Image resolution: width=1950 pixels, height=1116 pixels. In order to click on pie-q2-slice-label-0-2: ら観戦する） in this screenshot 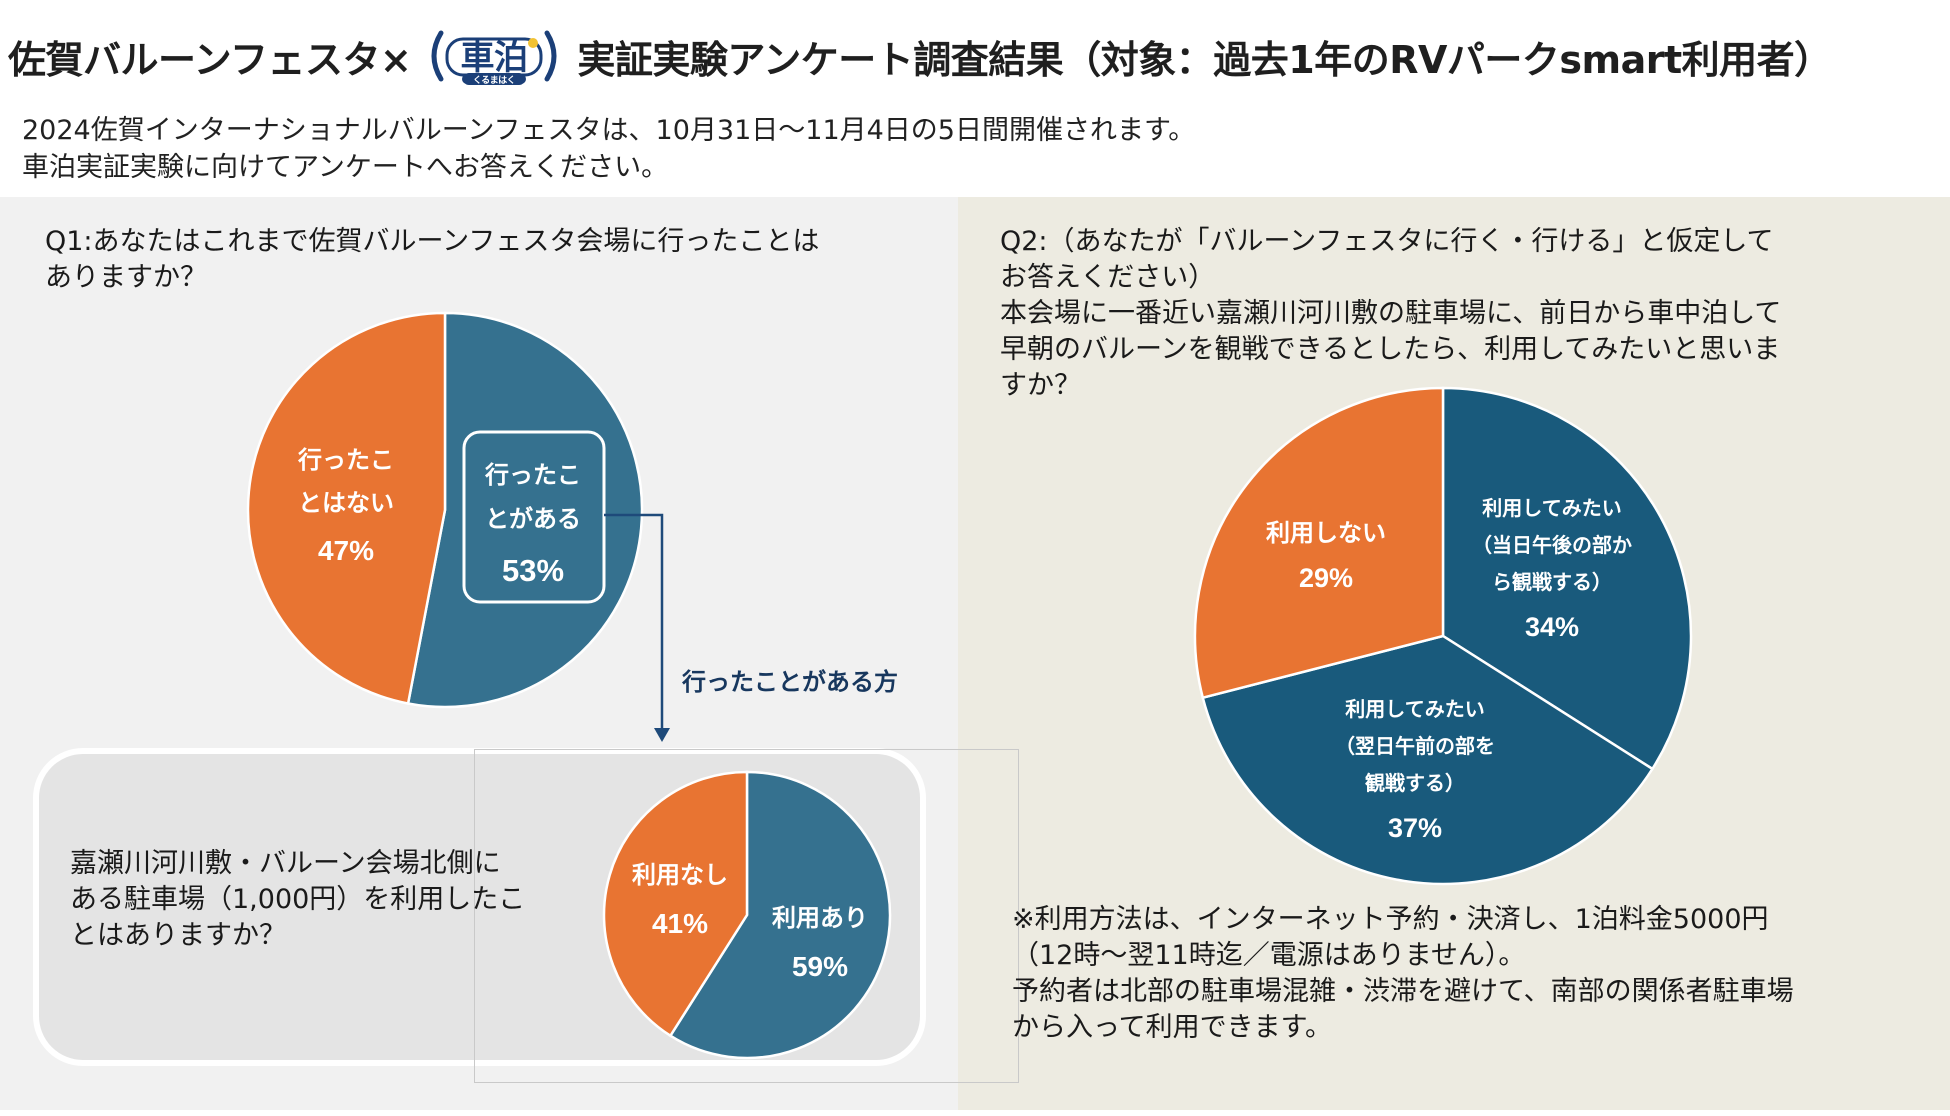, I will do `click(1552, 582)`.